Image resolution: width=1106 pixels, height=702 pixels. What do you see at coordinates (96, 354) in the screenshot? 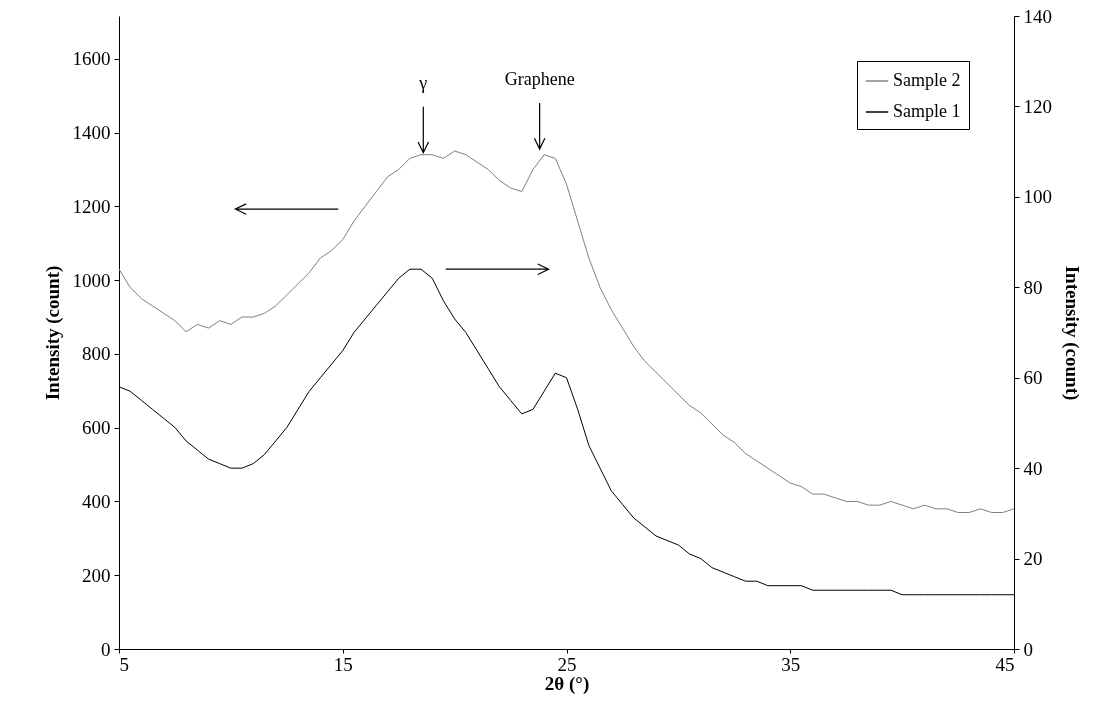
I see `y-tick-label: 800` at bounding box center [96, 354].